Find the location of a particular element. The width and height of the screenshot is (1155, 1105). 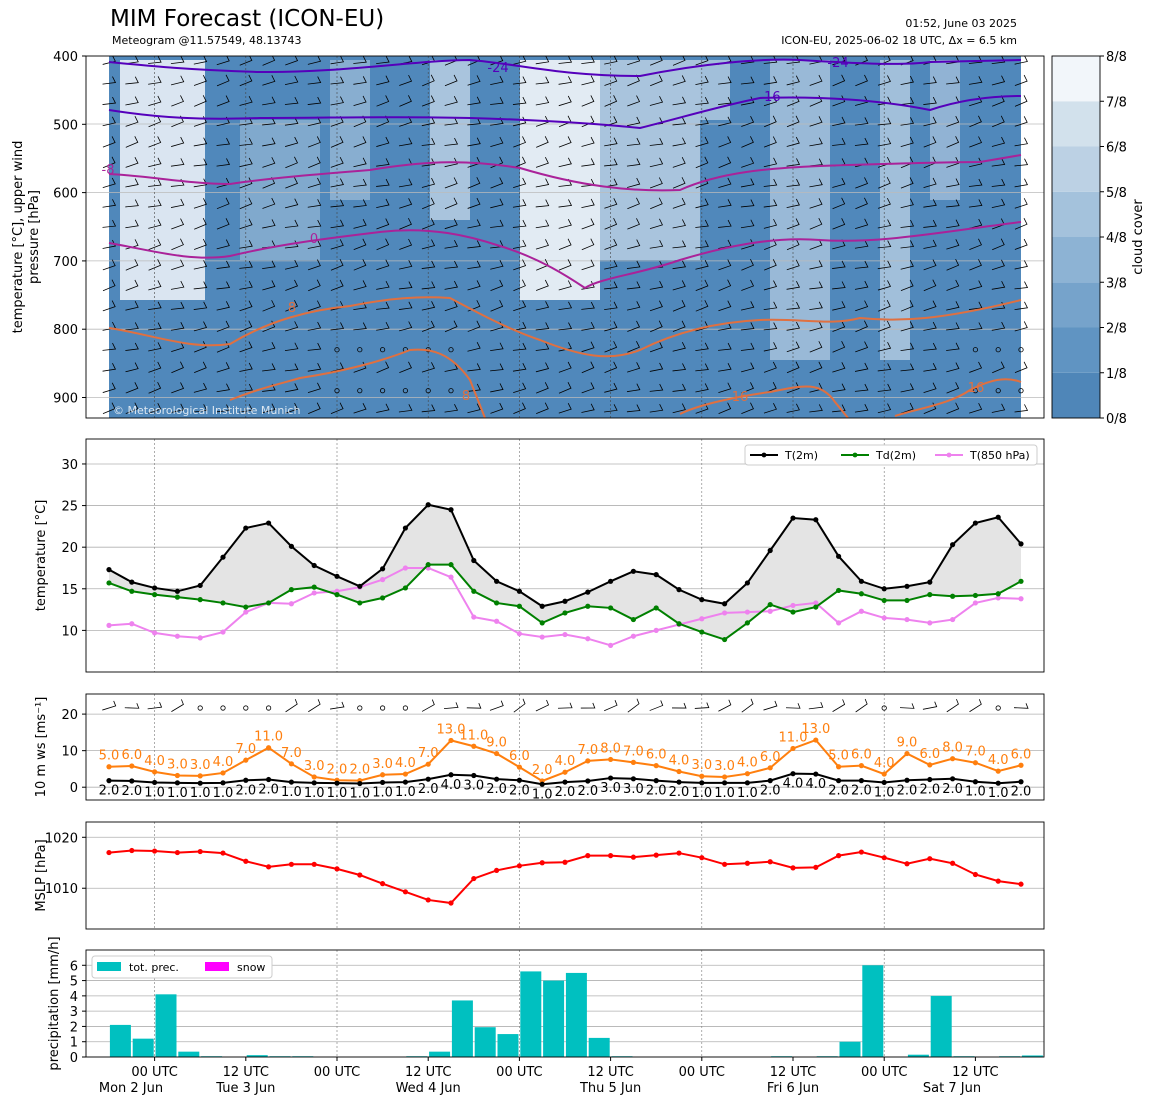

colorbar-tick-label: 1/8 is located at coordinates (1116, 374).